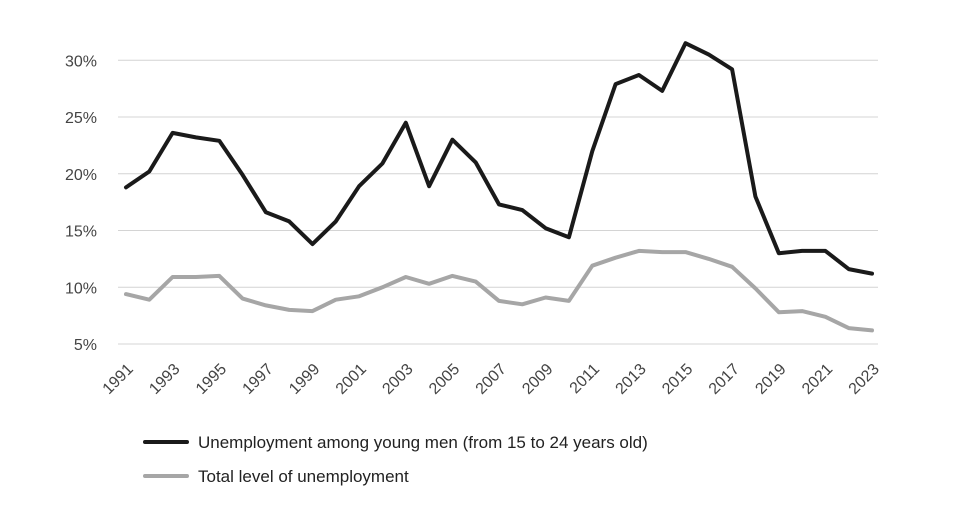 This screenshot has width=971, height=514. I want to click on legend-label: Total level of unemployment, so click(303, 476).